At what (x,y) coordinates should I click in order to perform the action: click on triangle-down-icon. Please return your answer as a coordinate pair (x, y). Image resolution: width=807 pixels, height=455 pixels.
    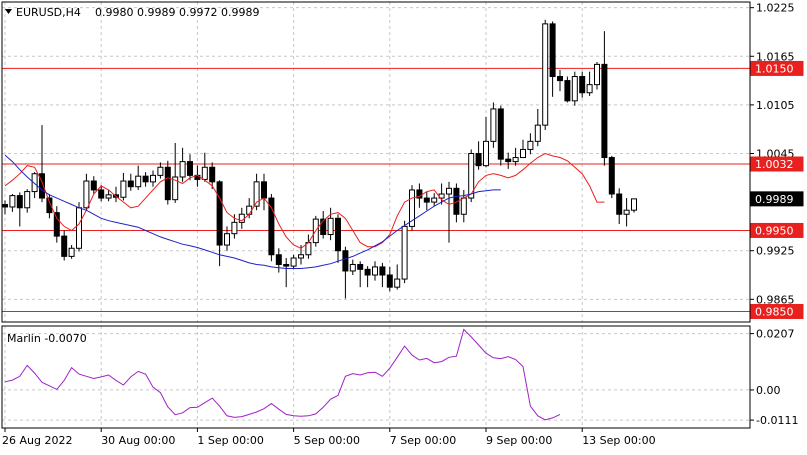
    Looking at the image, I should click on (8, 11).